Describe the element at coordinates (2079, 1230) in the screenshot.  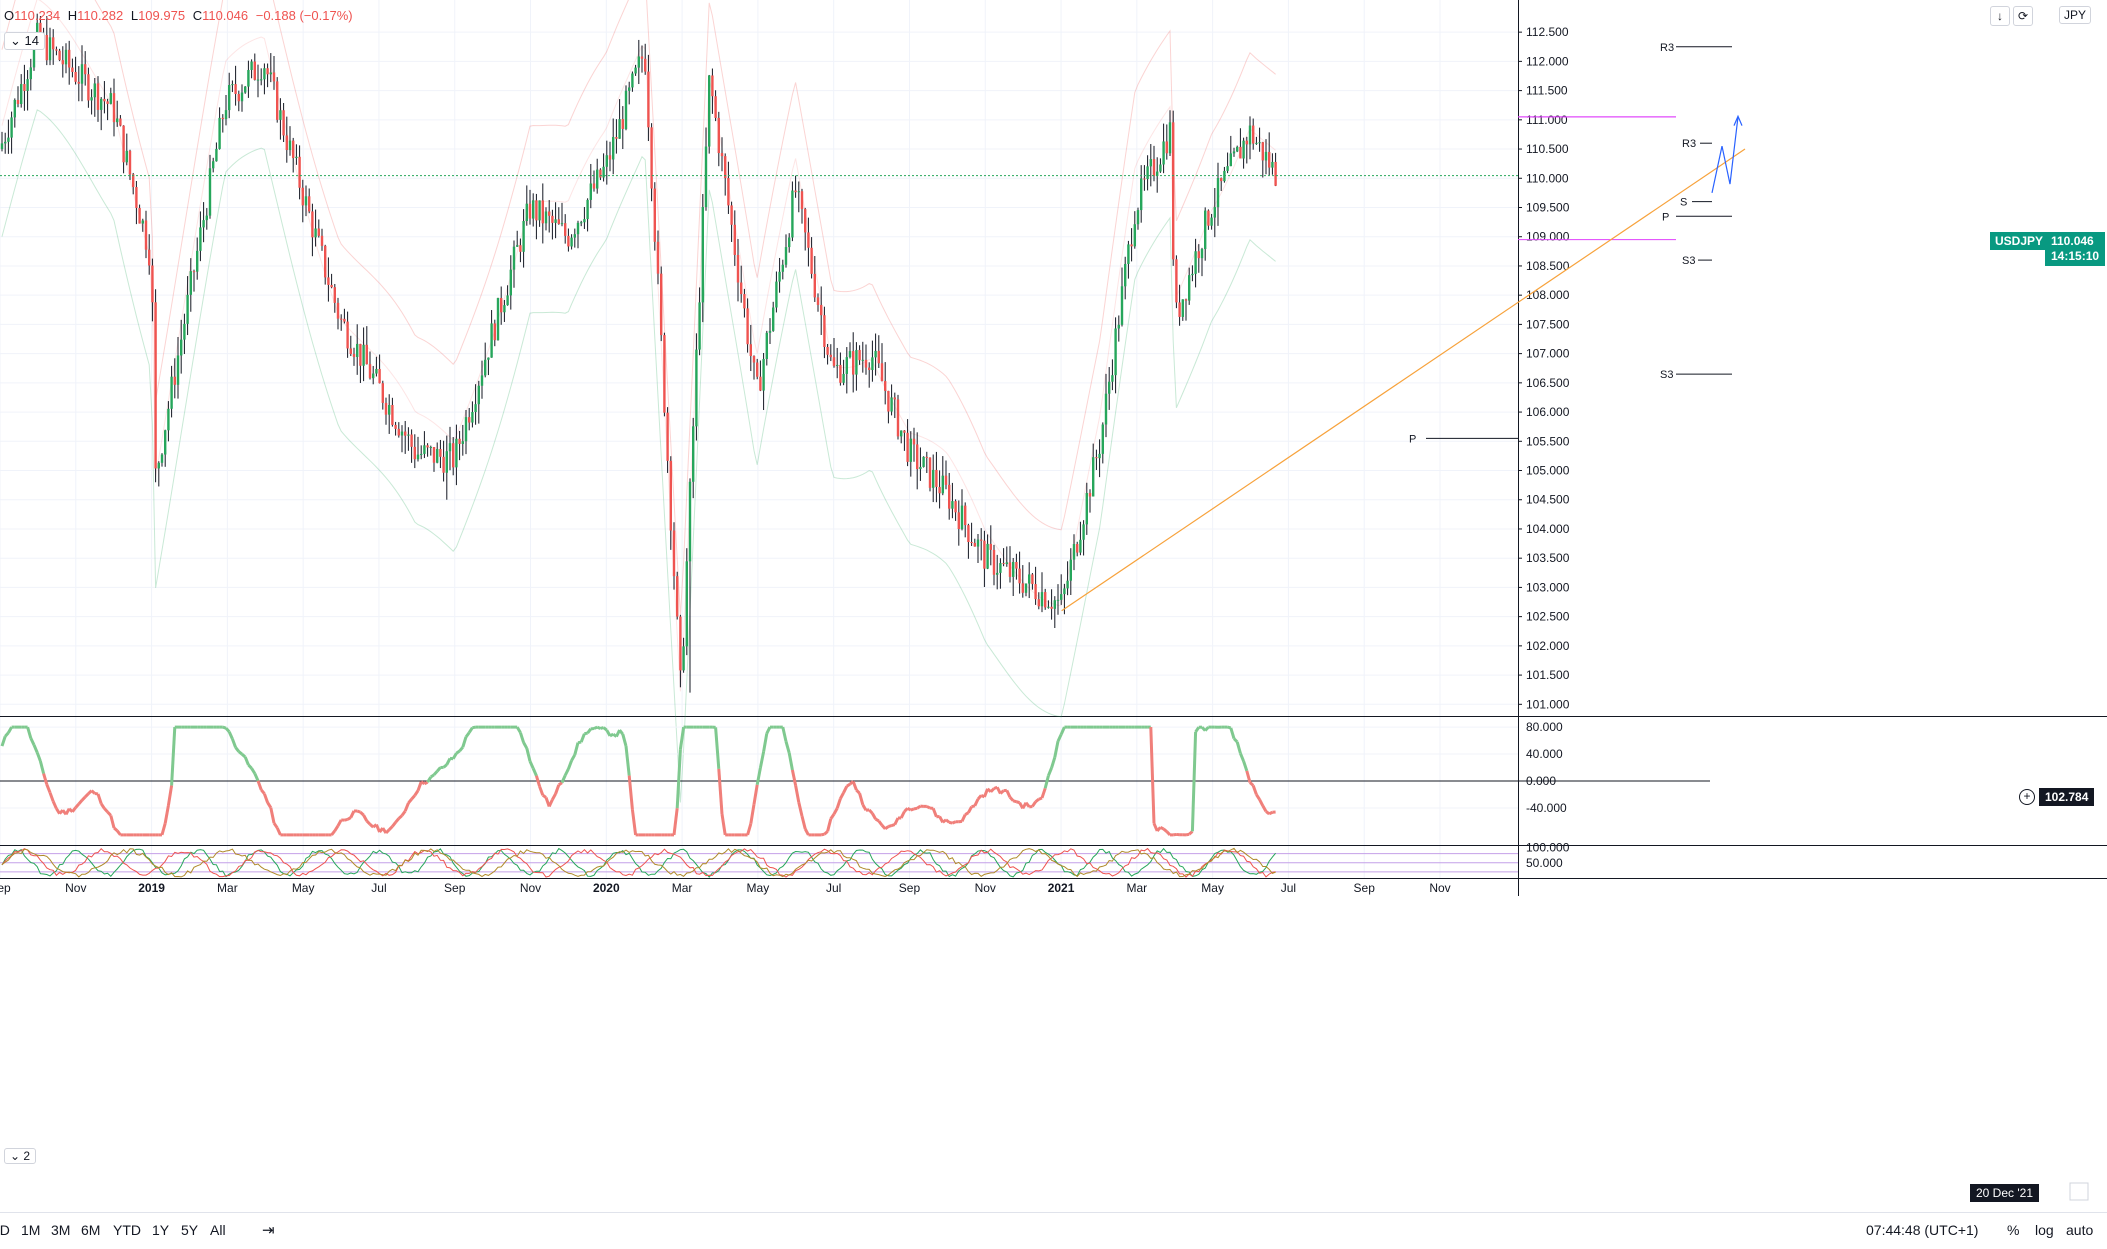
I see `auto-toggle: auto` at that location.